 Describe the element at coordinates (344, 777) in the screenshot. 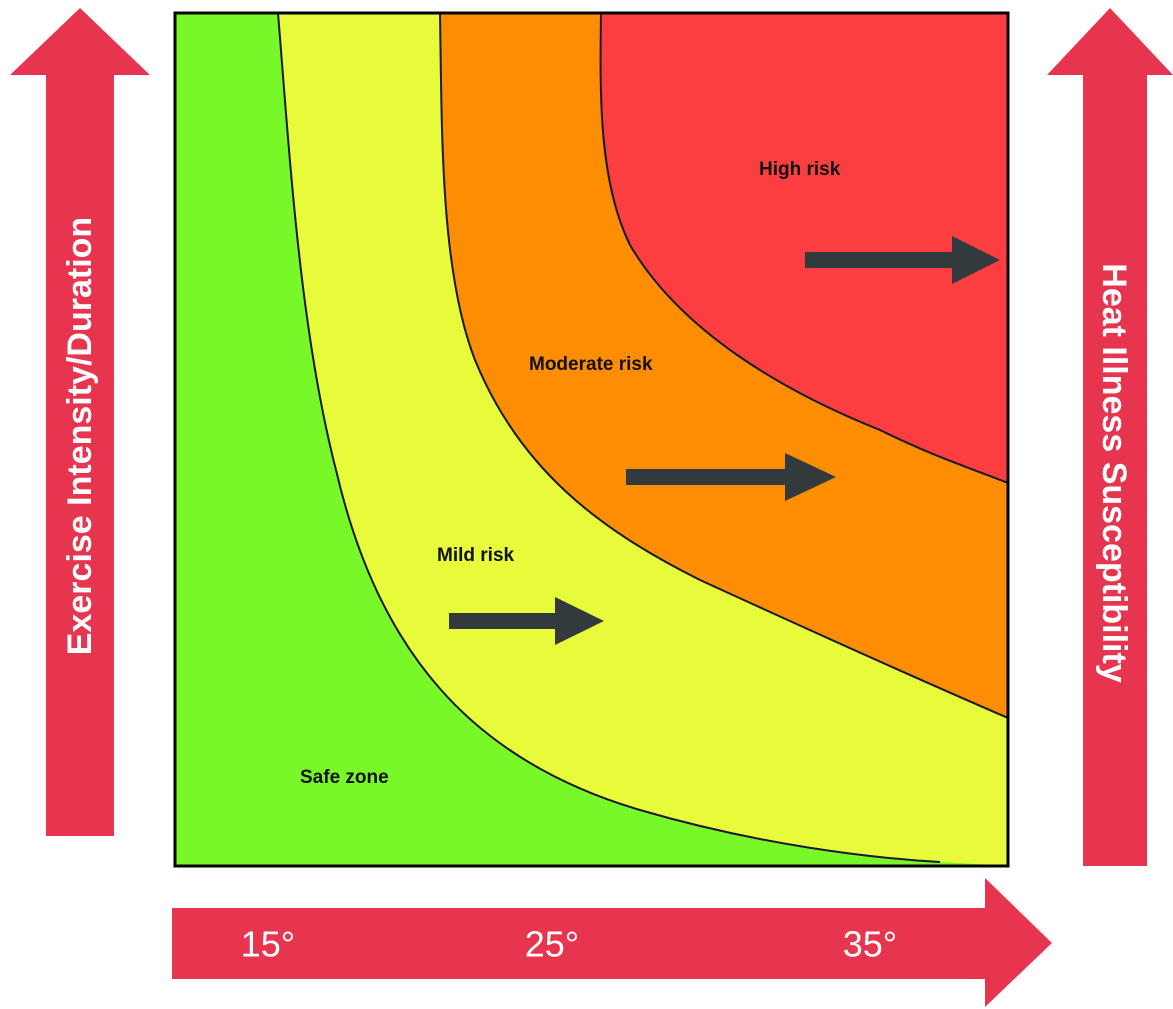

I see `safe-zone-label: Safe zone` at that location.